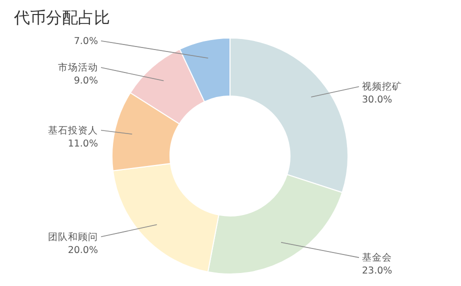 Image resolution: width=461 pixels, height=286 pixels. What do you see at coordinates (83, 250) in the screenshot?
I see `data-label: 20.0%` at bounding box center [83, 250].